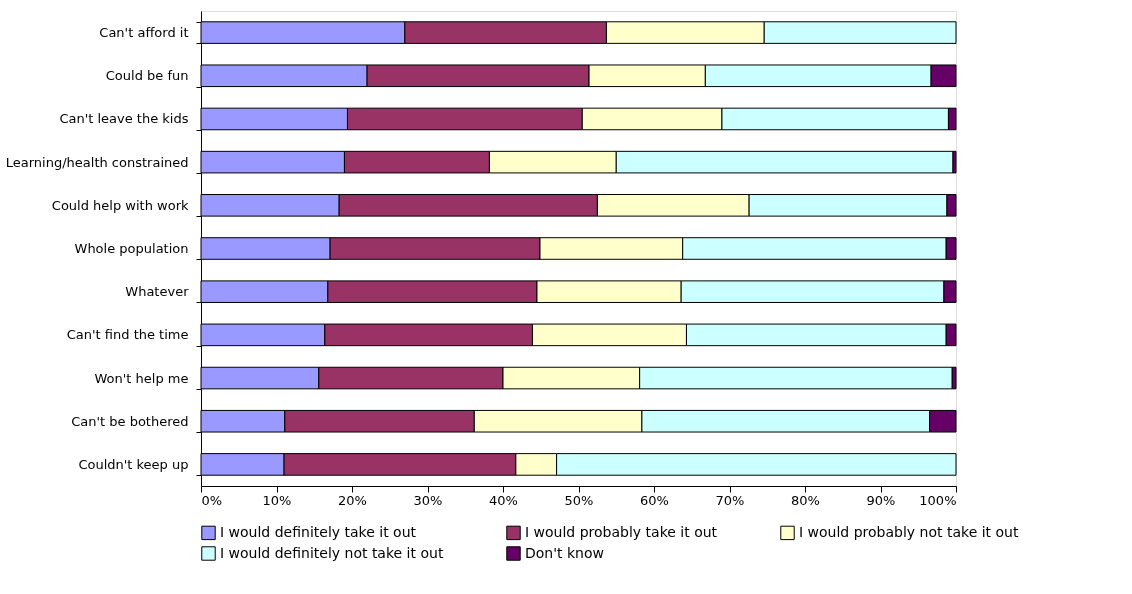  I want to click on x-tick-label: 80%, so click(805, 500).